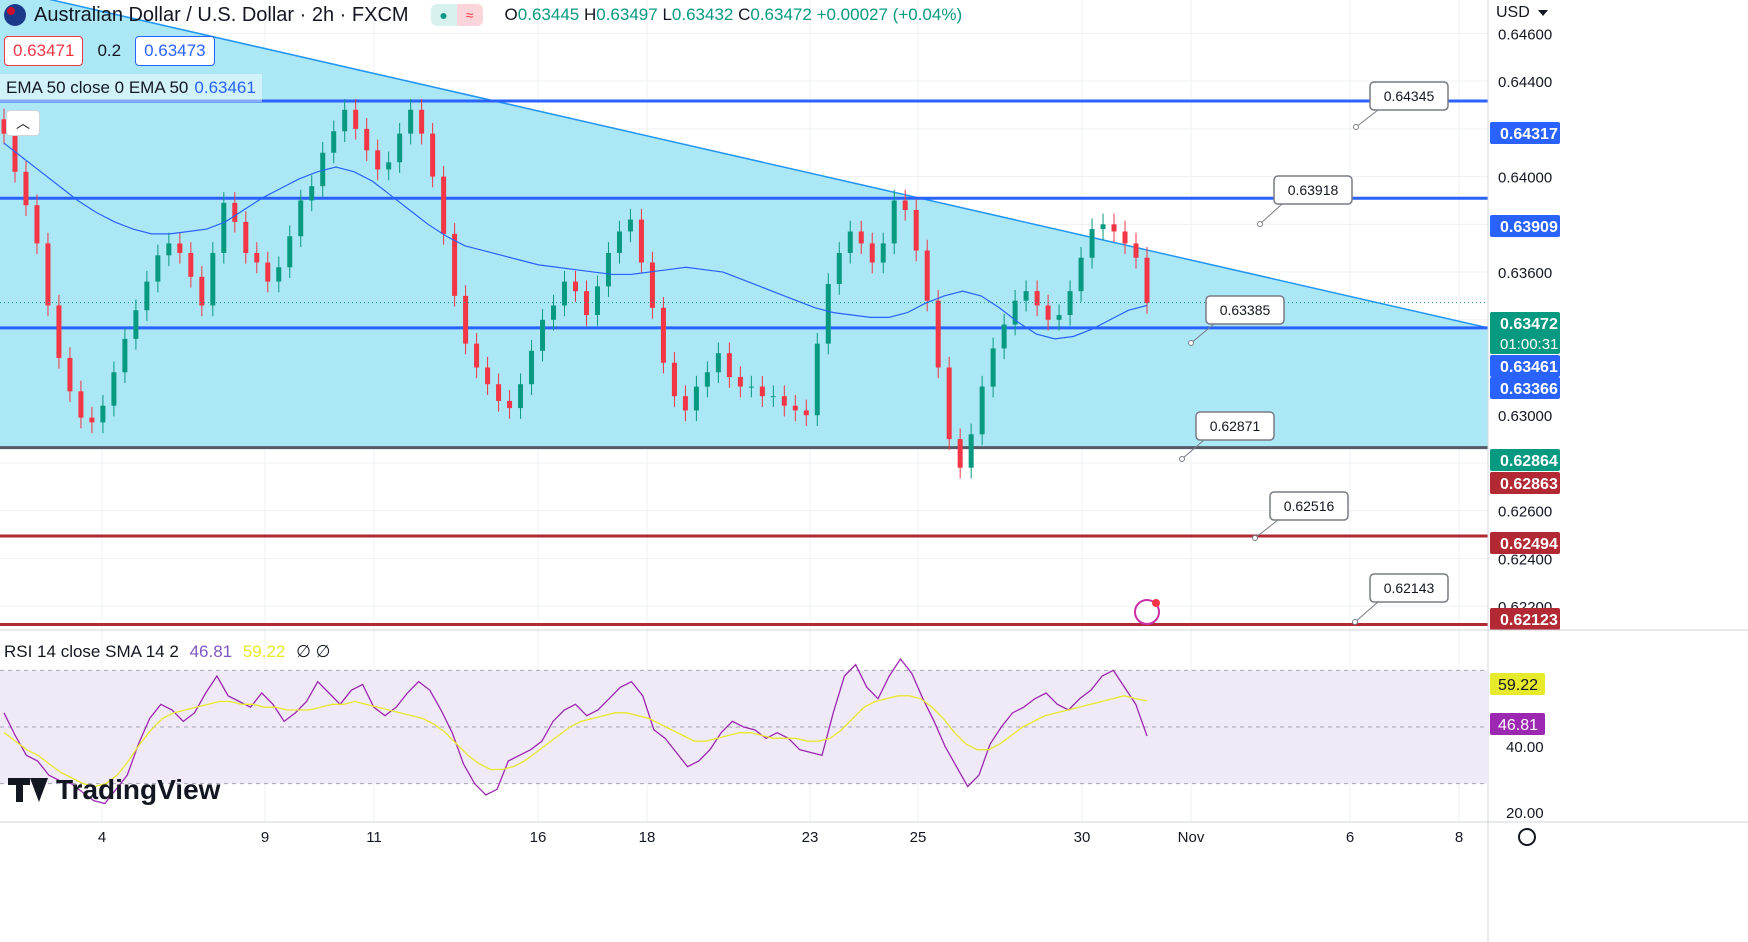  Describe the element at coordinates (175, 51) in the screenshot. I see `buy-button: 0.63473` at that location.